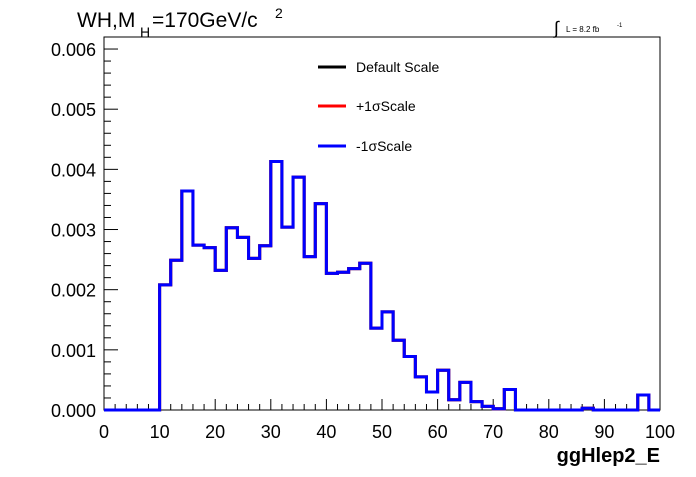 Image resolution: width=696 pixels, height=477 pixels. I want to click on lumi-integral-sign: ∫, so click(556, 28).